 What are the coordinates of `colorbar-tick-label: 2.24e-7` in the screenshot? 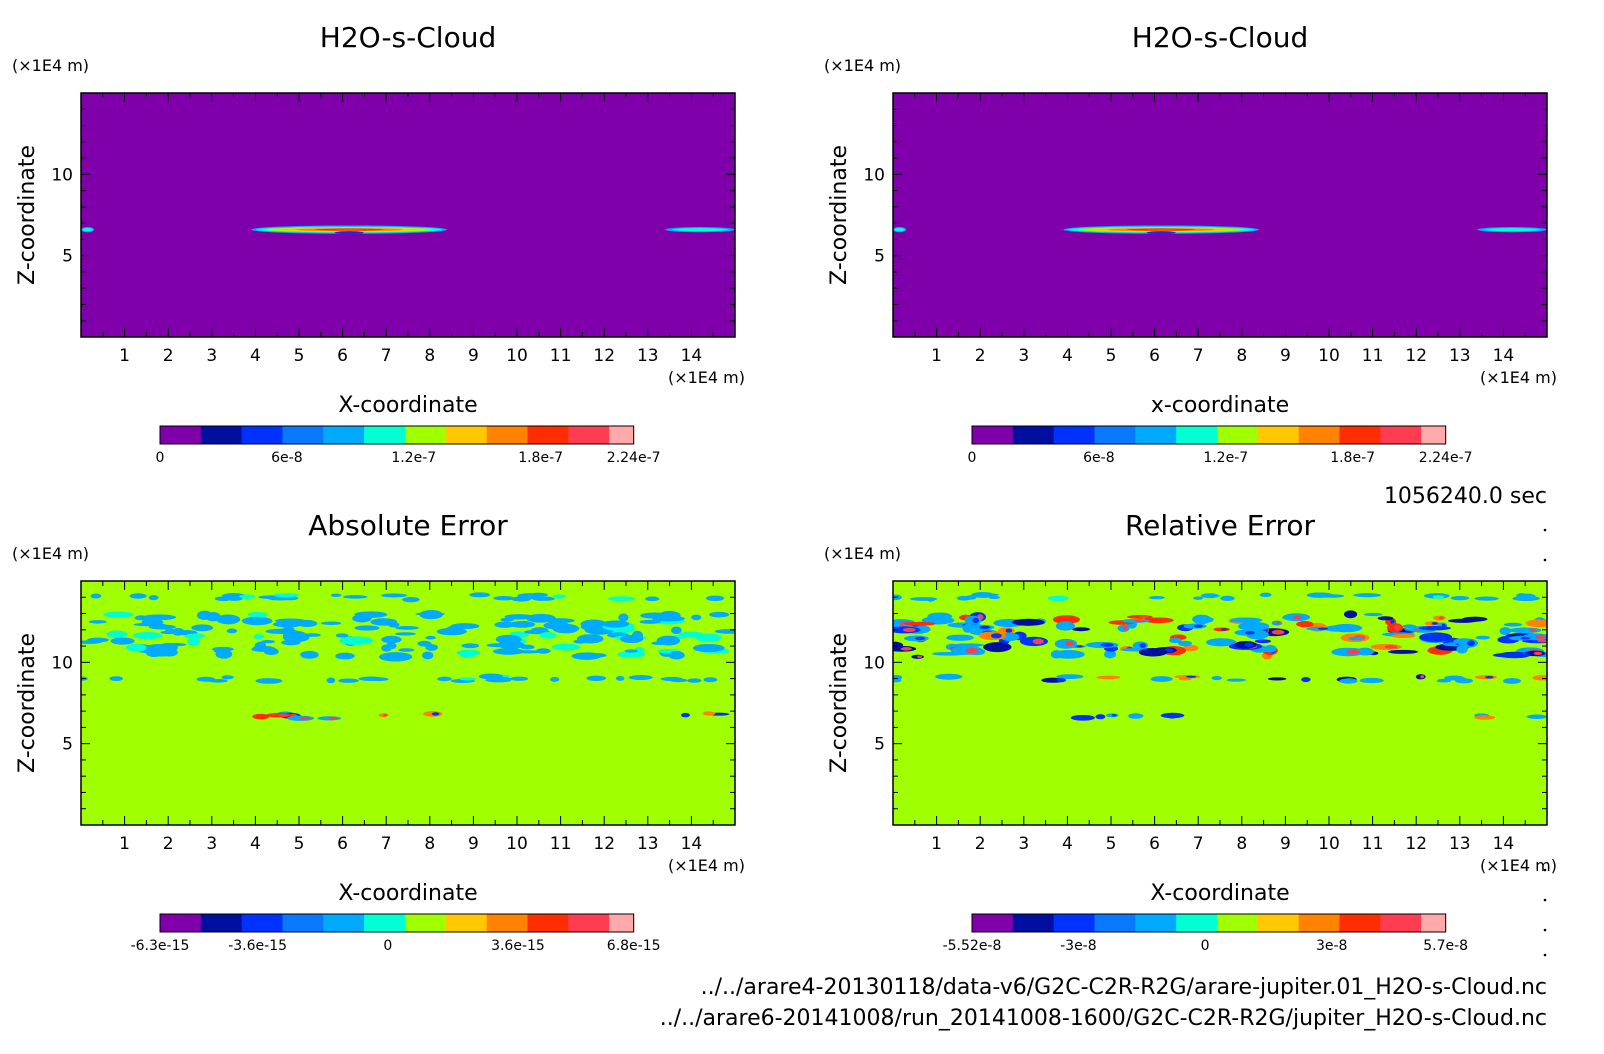 It's located at (1446, 458).